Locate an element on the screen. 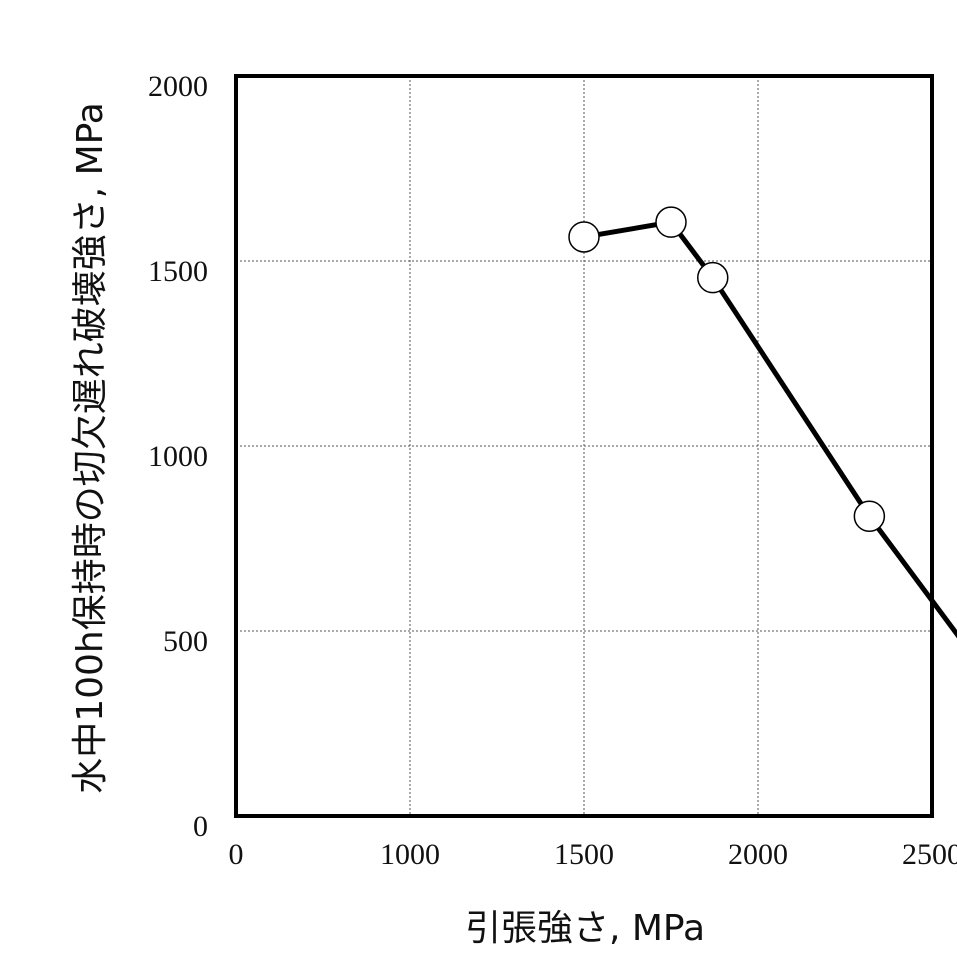 The width and height of the screenshot is (957, 977). y-tick-label: 2000 is located at coordinates (178, 86).